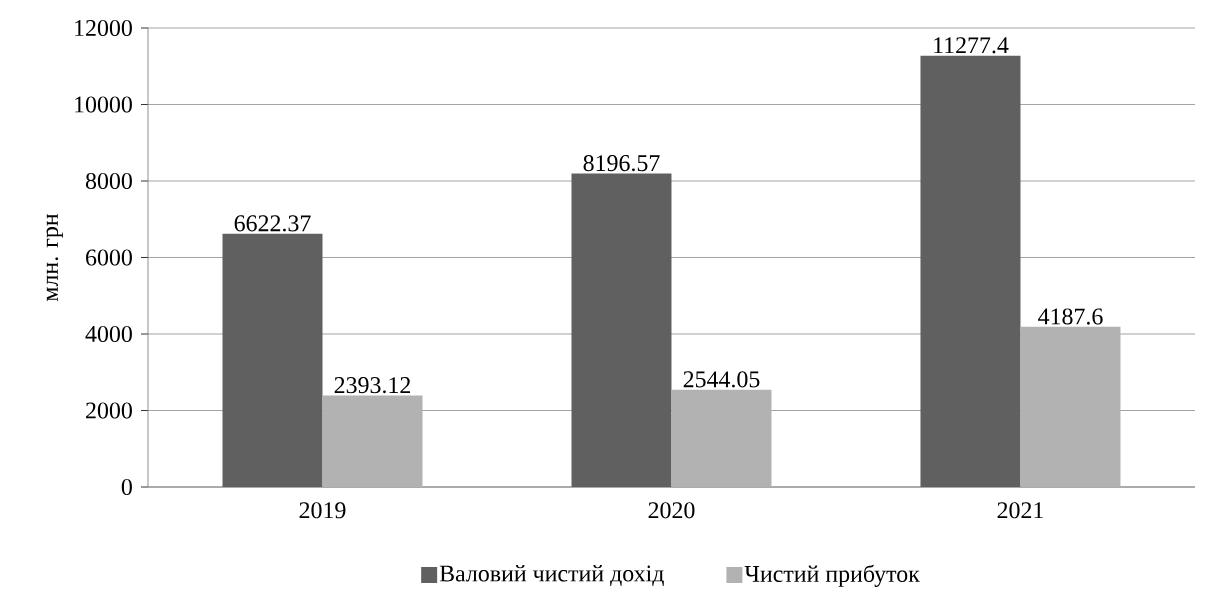 This screenshot has width=1205, height=600. Describe the element at coordinates (109, 410) in the screenshot. I see `y-tick-label: 2000` at that location.